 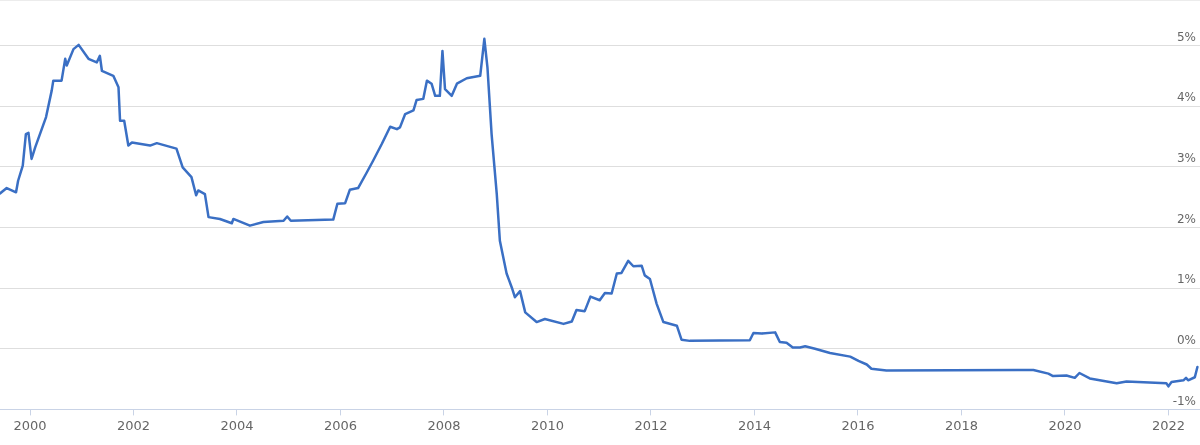 What do you see at coordinates (651, 425) in the screenshot?
I see `x-tick-label: 2012` at bounding box center [651, 425].